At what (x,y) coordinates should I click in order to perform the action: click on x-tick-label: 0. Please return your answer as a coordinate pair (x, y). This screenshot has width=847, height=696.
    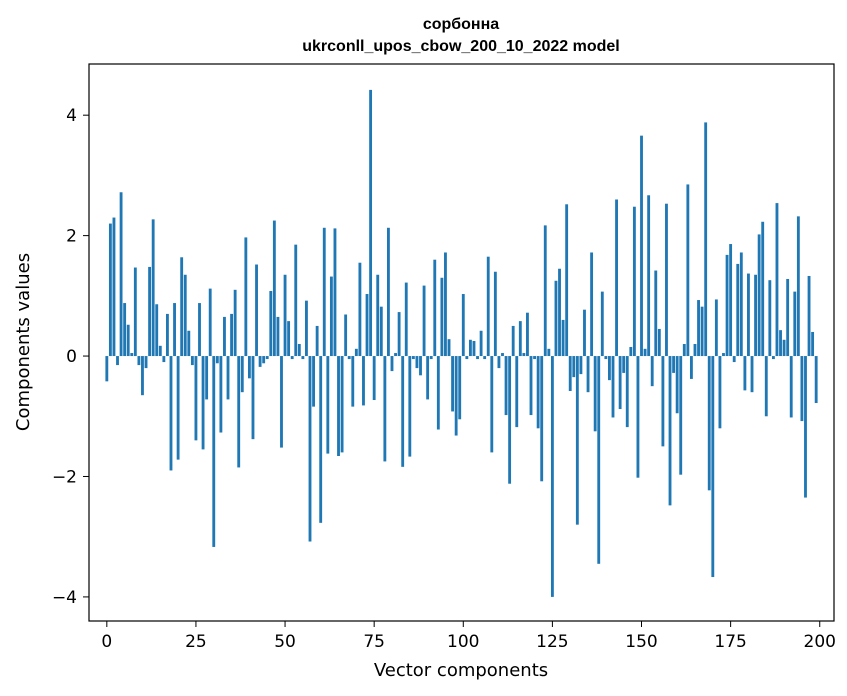
    Looking at the image, I should click on (106, 642).